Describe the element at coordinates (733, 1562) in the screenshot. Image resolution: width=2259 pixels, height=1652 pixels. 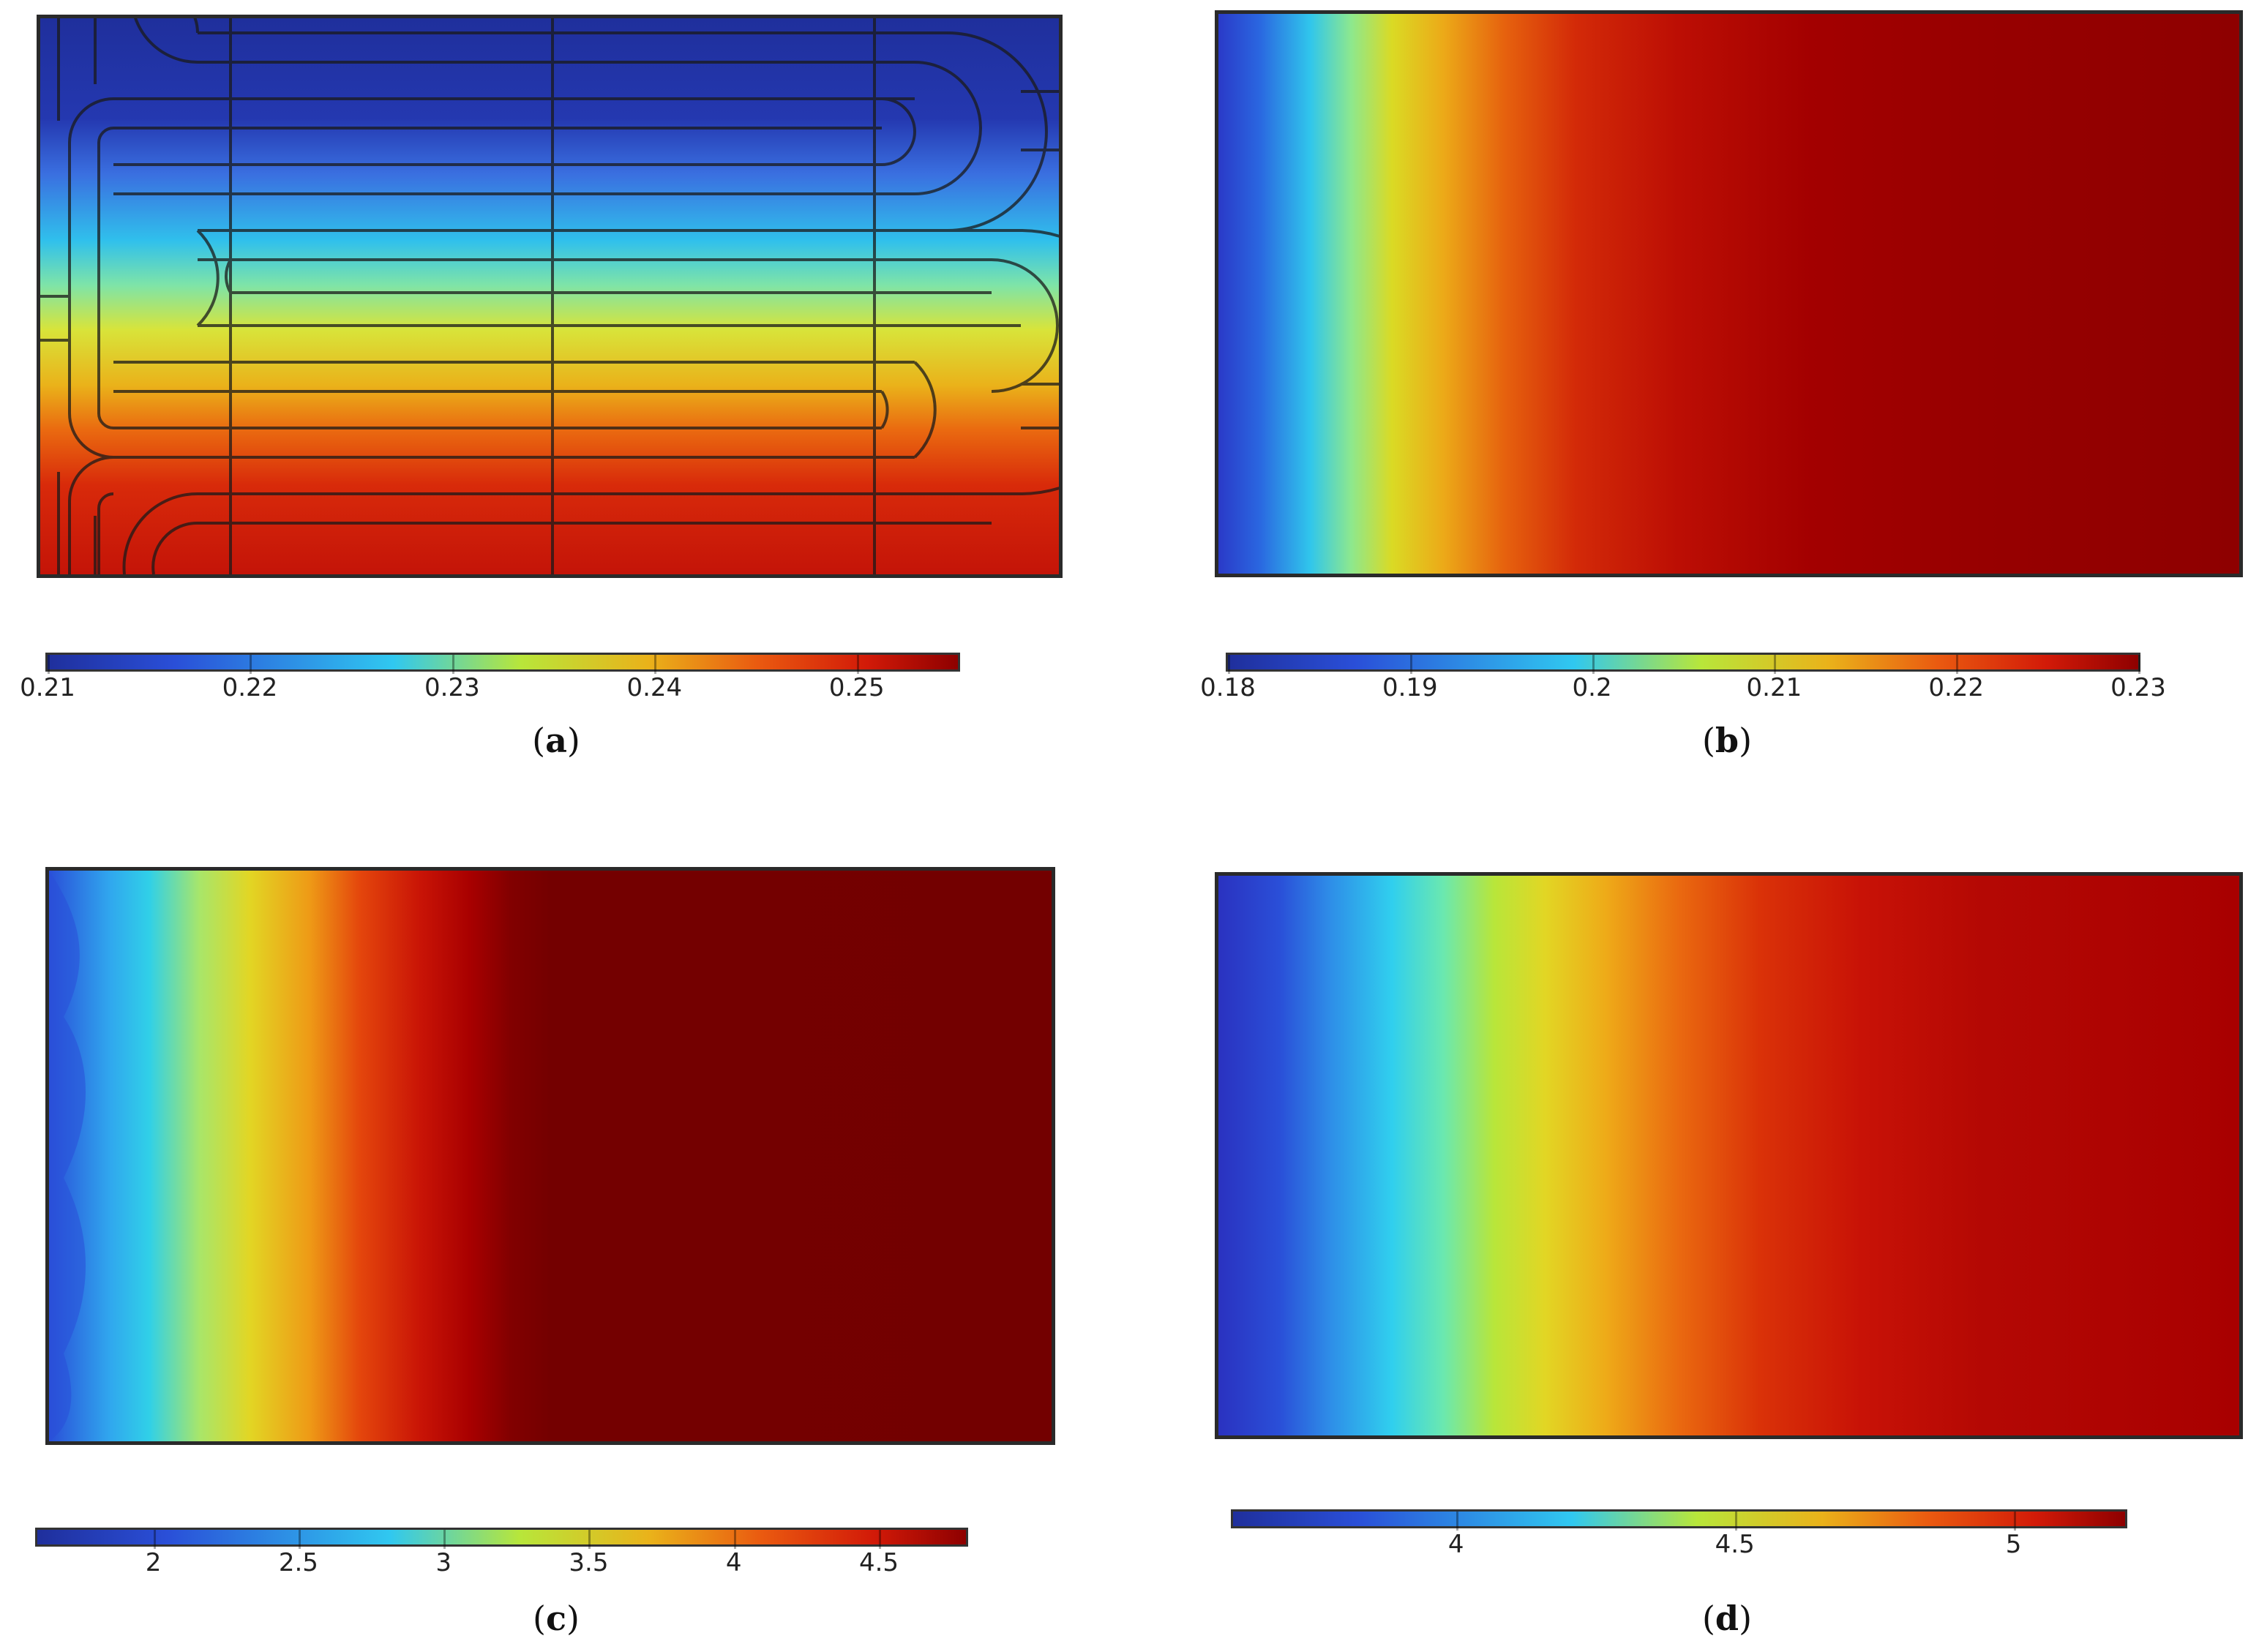
I see `colorbar-c-tick-label: 4` at that location.